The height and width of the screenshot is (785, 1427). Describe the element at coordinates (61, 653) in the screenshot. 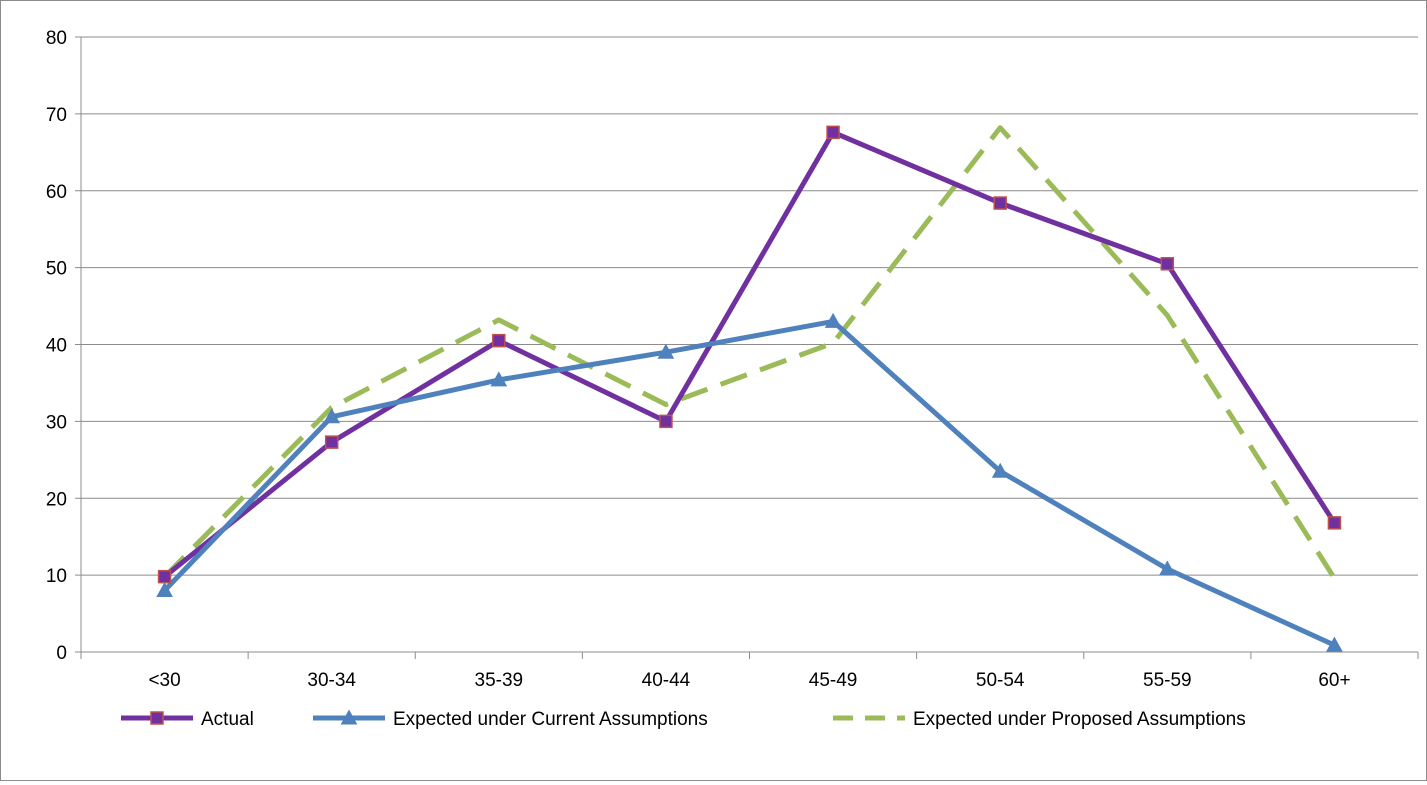

I see `y-tick-label: 0` at that location.